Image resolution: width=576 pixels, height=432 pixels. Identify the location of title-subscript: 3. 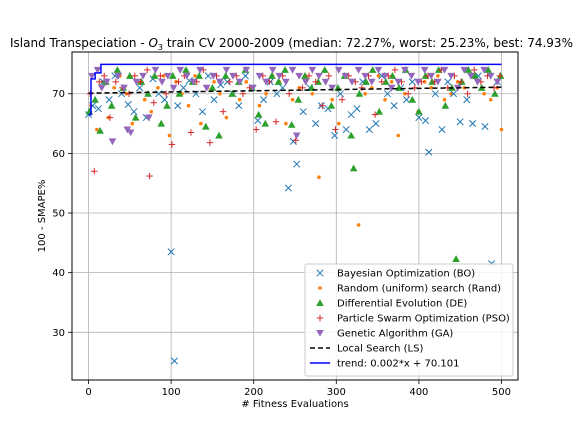
(160, 47).